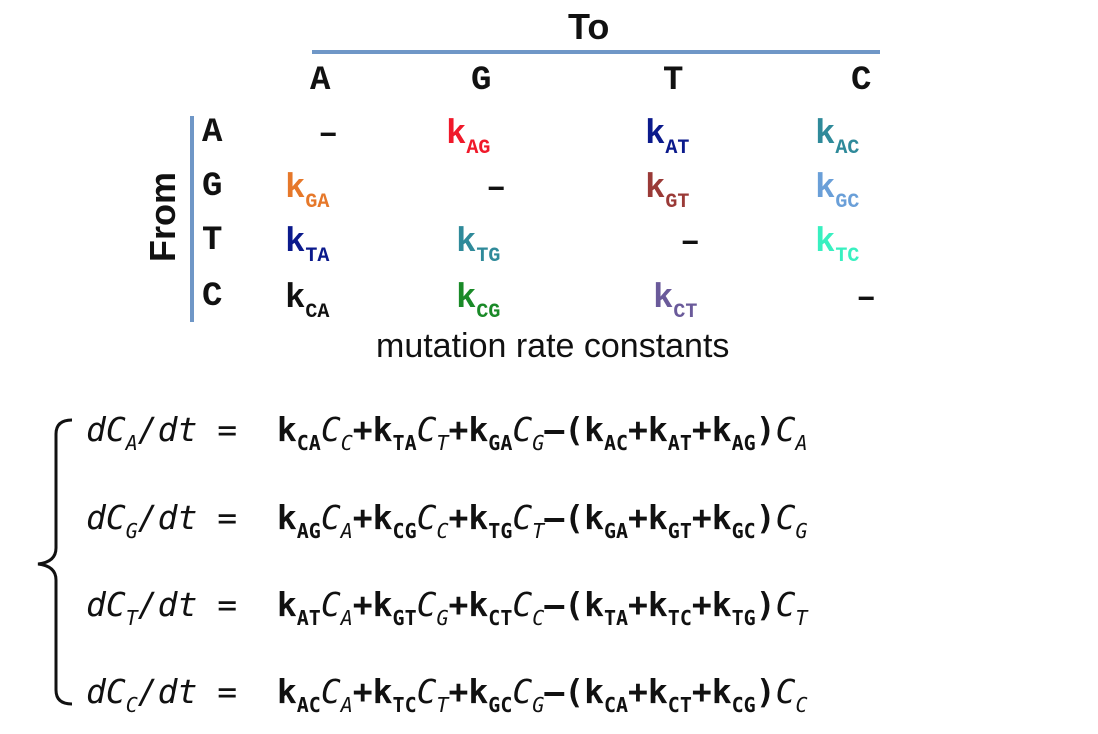  Describe the element at coordinates (192, 219) in the screenshot. I see `from-rule` at that location.